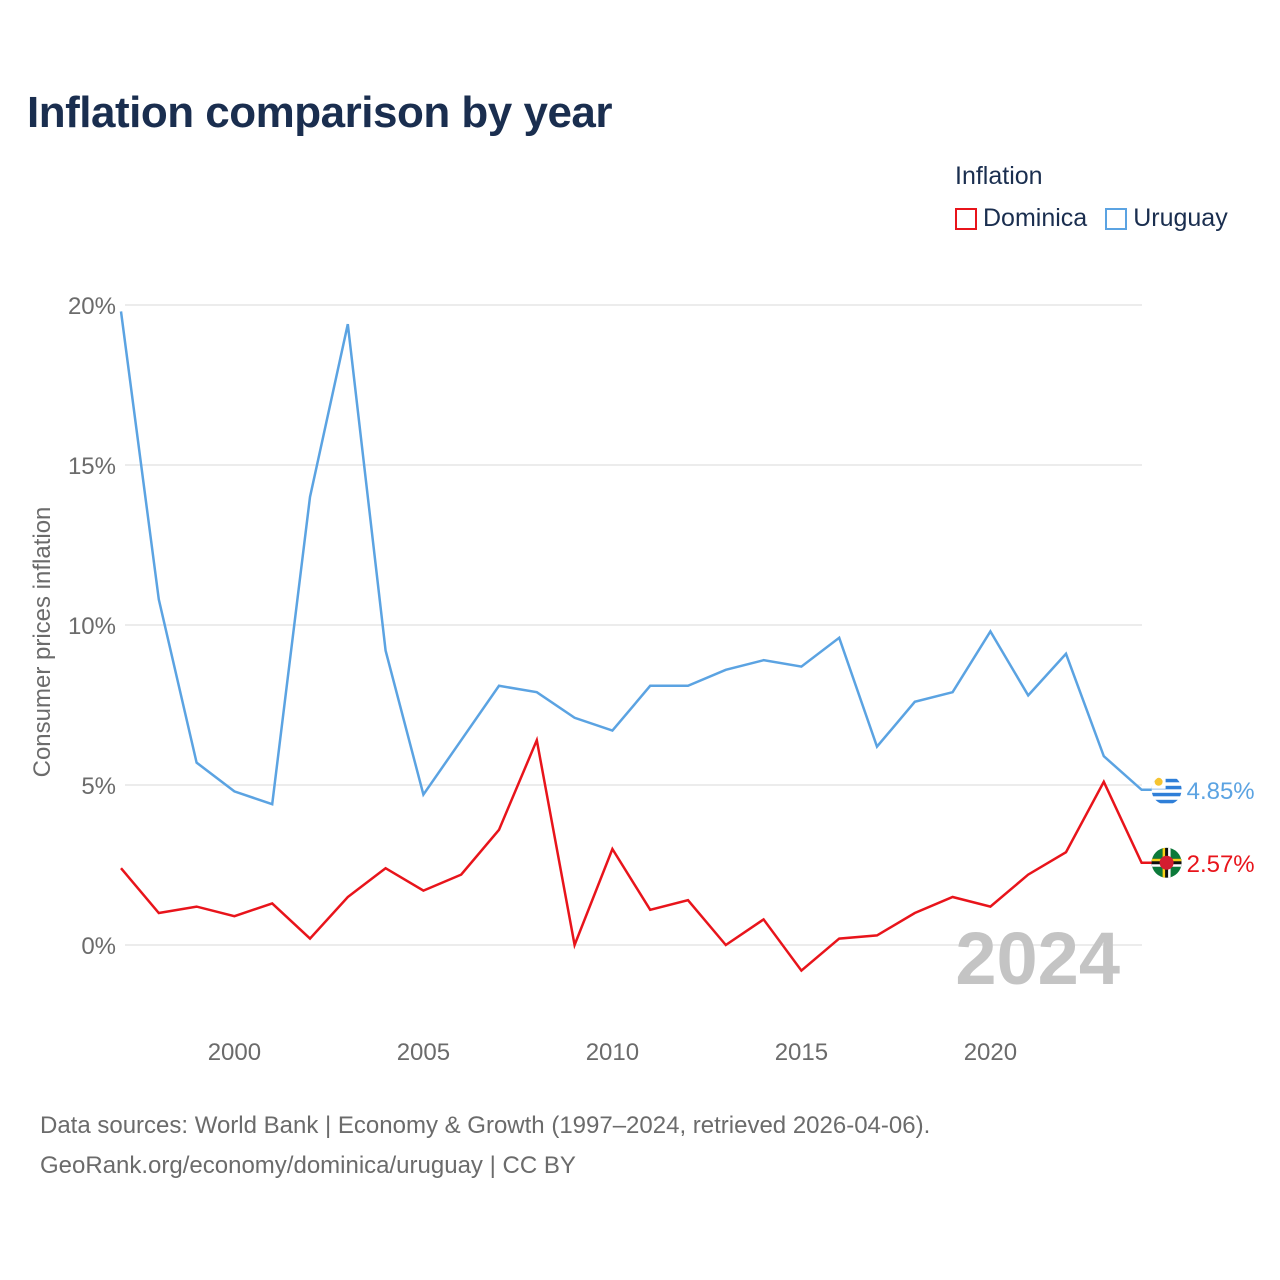  I want to click on y-tick-label: 0%, so click(98, 946).